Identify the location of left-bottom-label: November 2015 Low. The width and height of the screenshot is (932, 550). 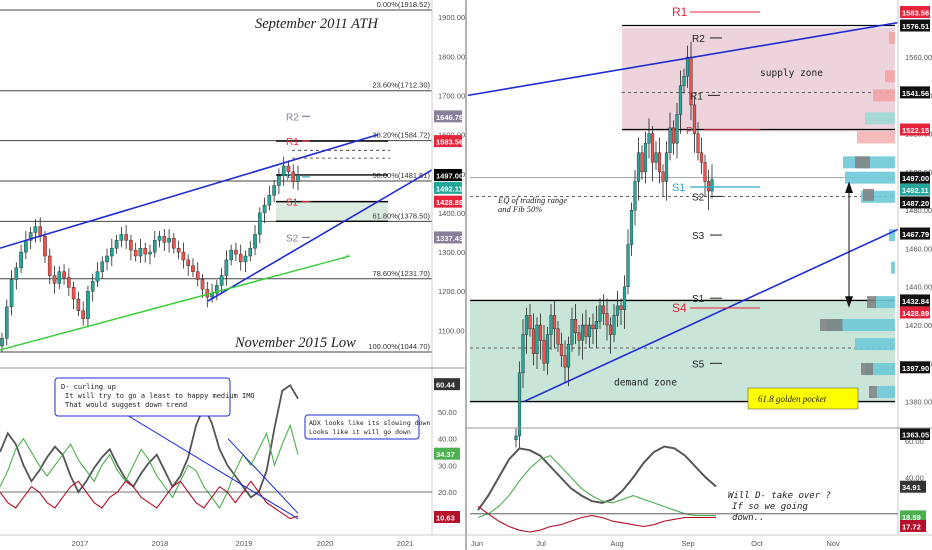
(295, 343).